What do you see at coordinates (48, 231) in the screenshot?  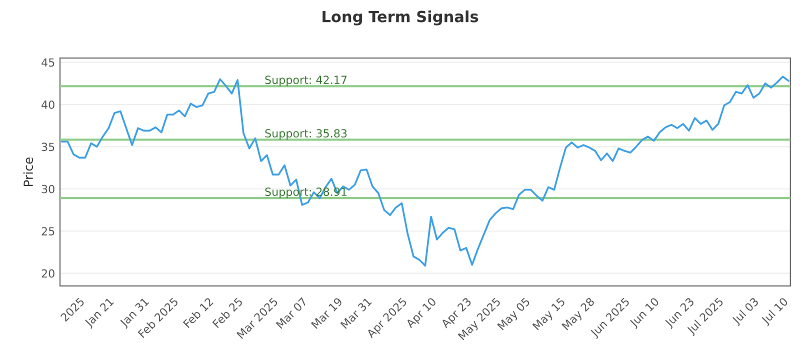 I see `y-tick-label: 25` at bounding box center [48, 231].